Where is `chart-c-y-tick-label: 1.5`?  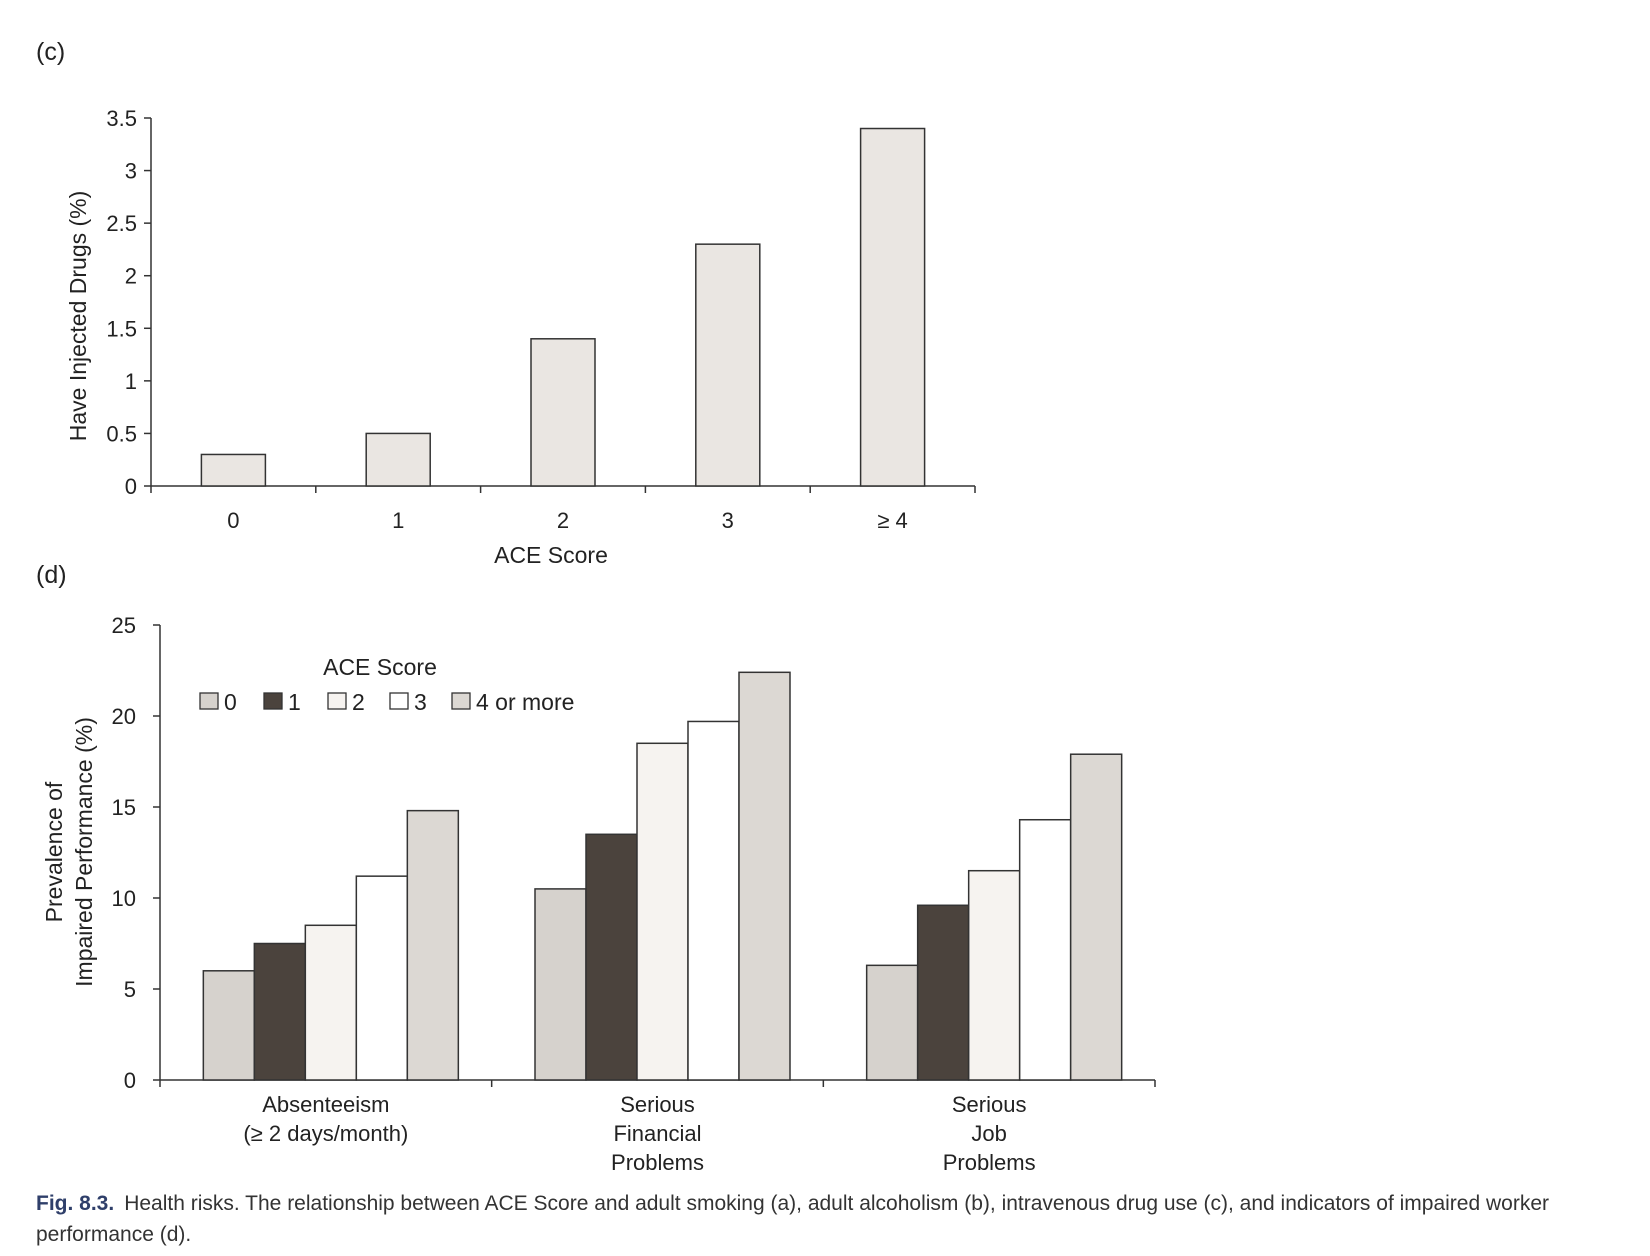 chart-c-y-tick-label: 1.5 is located at coordinates (121, 328).